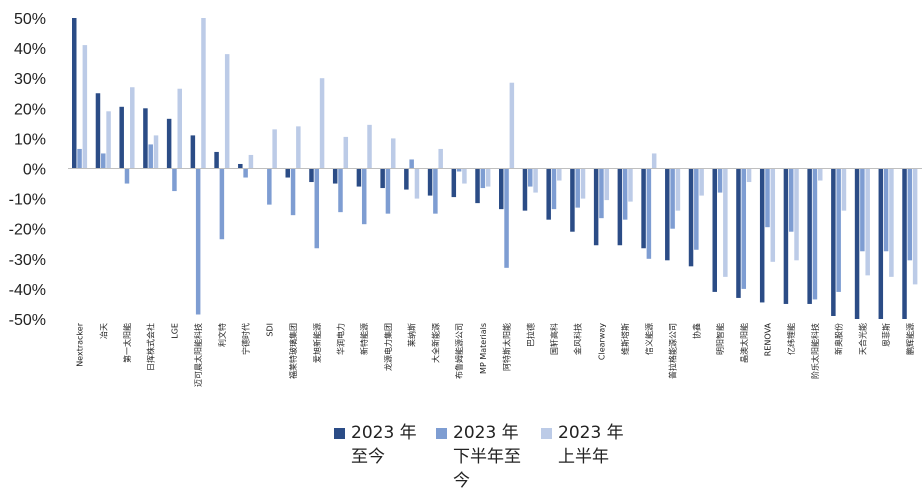 Image resolution: width=922 pixels, height=493 pixels. What do you see at coordinates (339, 433) in the screenshot?
I see `legend-swatch-ytd` at bounding box center [339, 433].